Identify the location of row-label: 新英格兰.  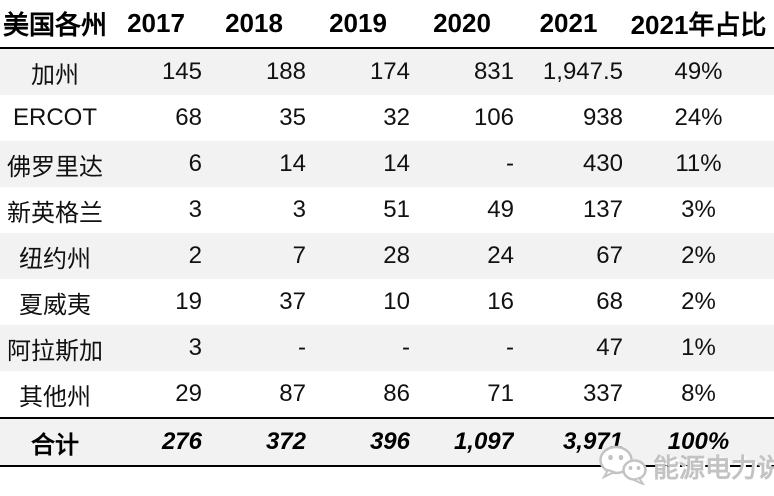
(55, 213).